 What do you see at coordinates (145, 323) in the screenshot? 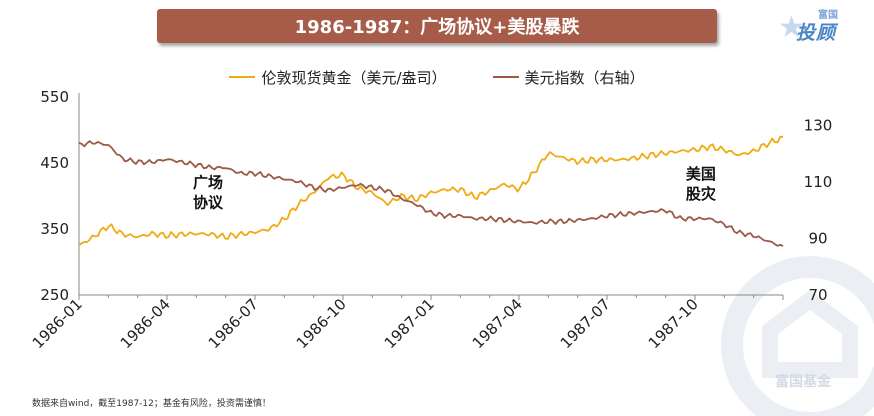
I see `x-tick-label: 1986-04` at bounding box center [145, 323].